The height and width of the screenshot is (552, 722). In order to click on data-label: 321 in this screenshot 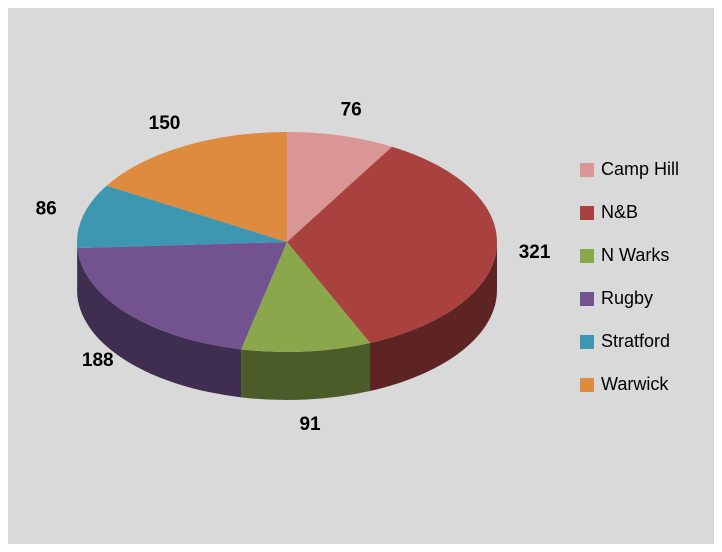, I will do `click(535, 252)`.